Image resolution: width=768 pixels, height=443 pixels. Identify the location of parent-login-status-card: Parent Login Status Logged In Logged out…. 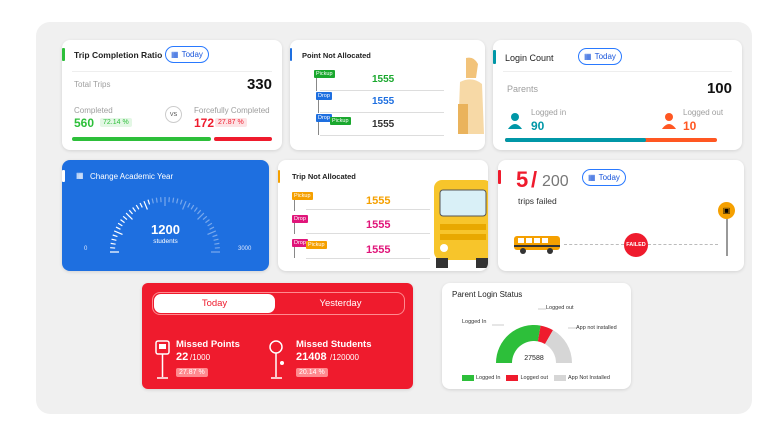
(536, 336).